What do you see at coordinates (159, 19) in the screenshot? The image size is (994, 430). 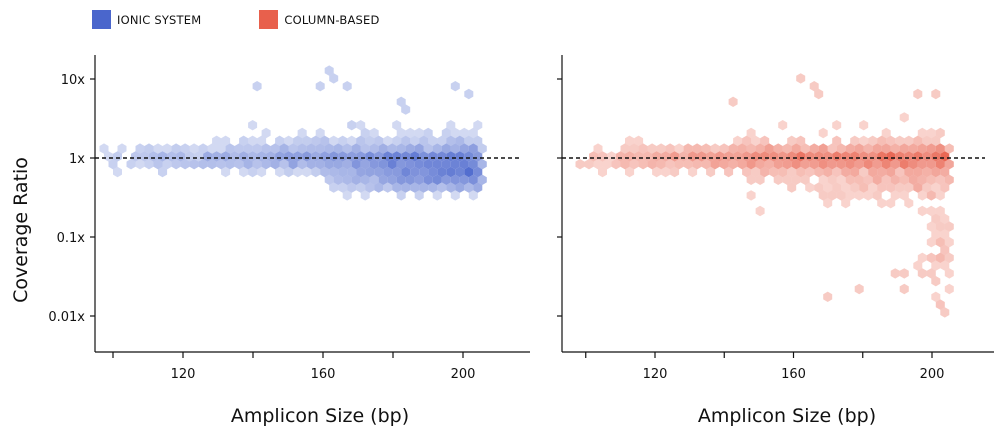 I see `legend-label-ionic: IONIC SYSTEM` at bounding box center [159, 19].